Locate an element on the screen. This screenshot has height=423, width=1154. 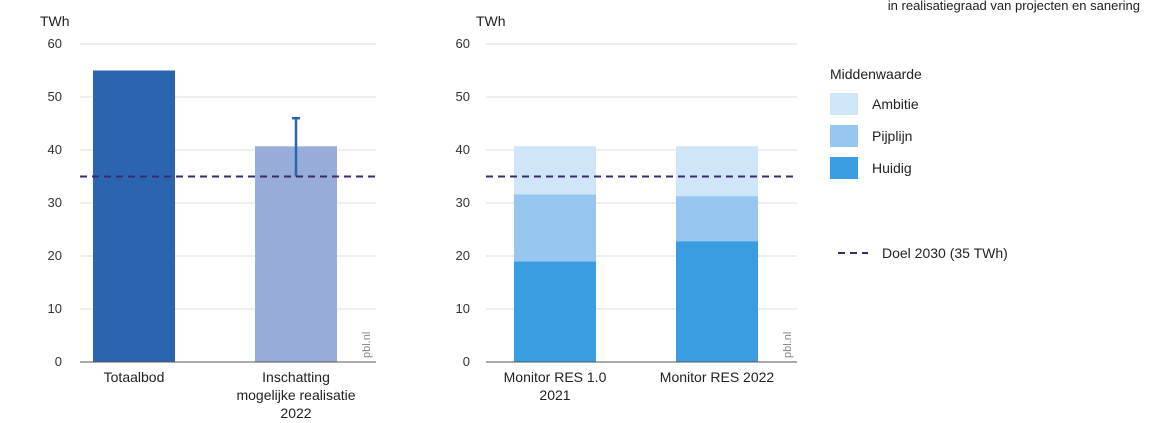
category-label: Inschatting mogelijke realisatie 2022 is located at coordinates (295, 395).